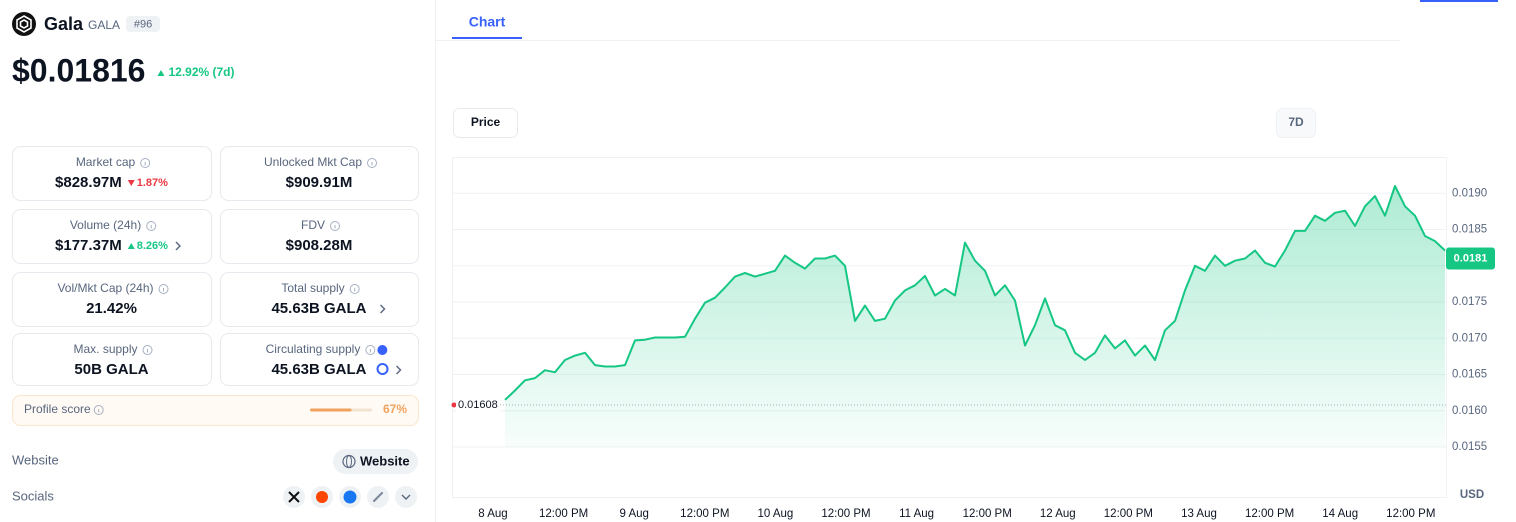 Image resolution: width=1516 pixels, height=522 pixels. What do you see at coordinates (105, 225) in the screenshot?
I see `stat-label: Volume (24h)` at bounding box center [105, 225].